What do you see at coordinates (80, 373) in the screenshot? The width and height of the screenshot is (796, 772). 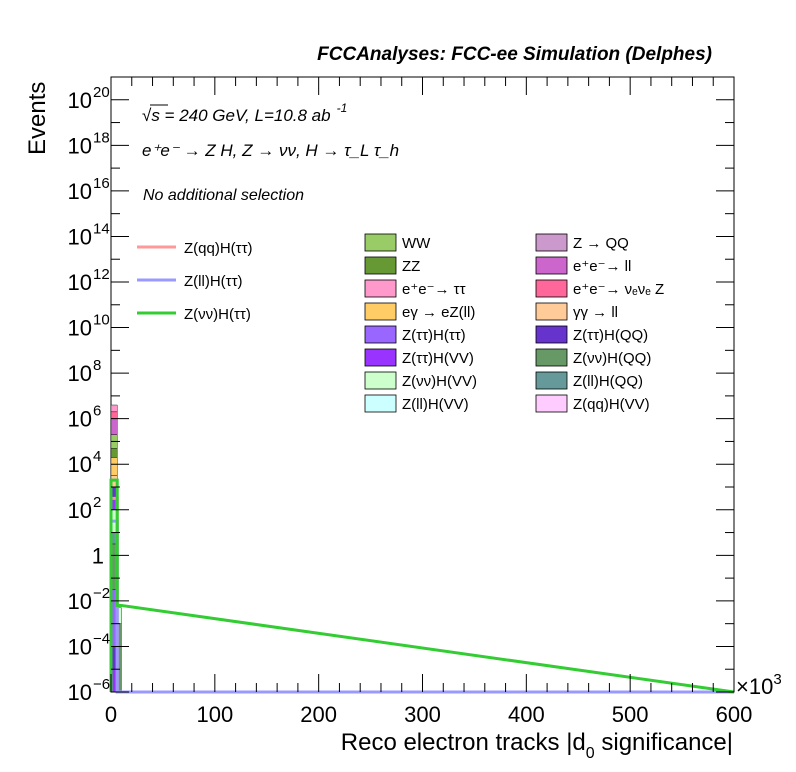 I see `y-tick-label-7: 10` at bounding box center [80, 373].